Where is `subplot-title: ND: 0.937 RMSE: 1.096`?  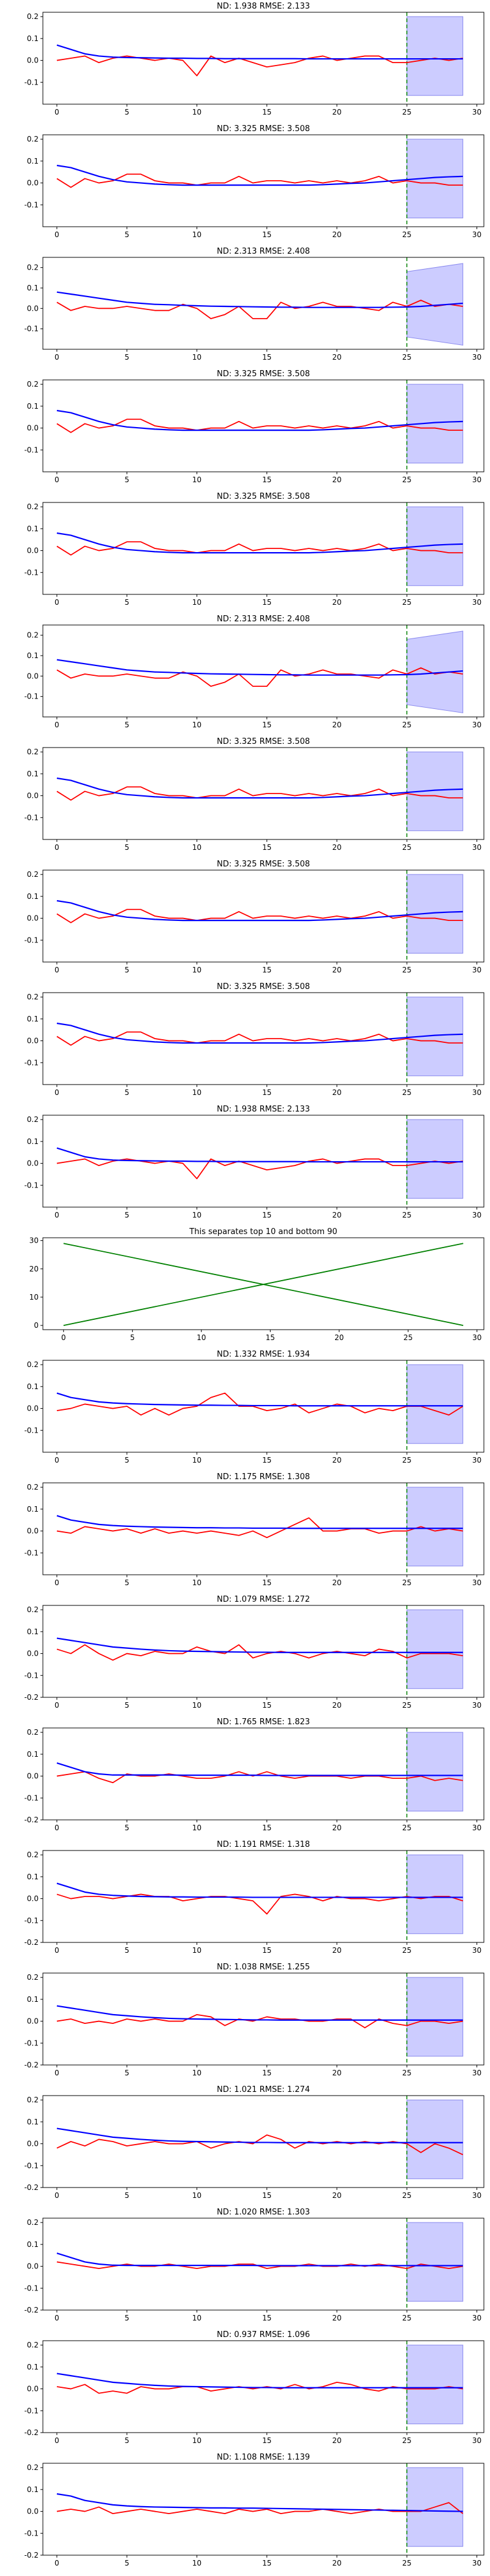 subplot-title: ND: 0.937 RMSE: 1.096 is located at coordinates (263, 2334).